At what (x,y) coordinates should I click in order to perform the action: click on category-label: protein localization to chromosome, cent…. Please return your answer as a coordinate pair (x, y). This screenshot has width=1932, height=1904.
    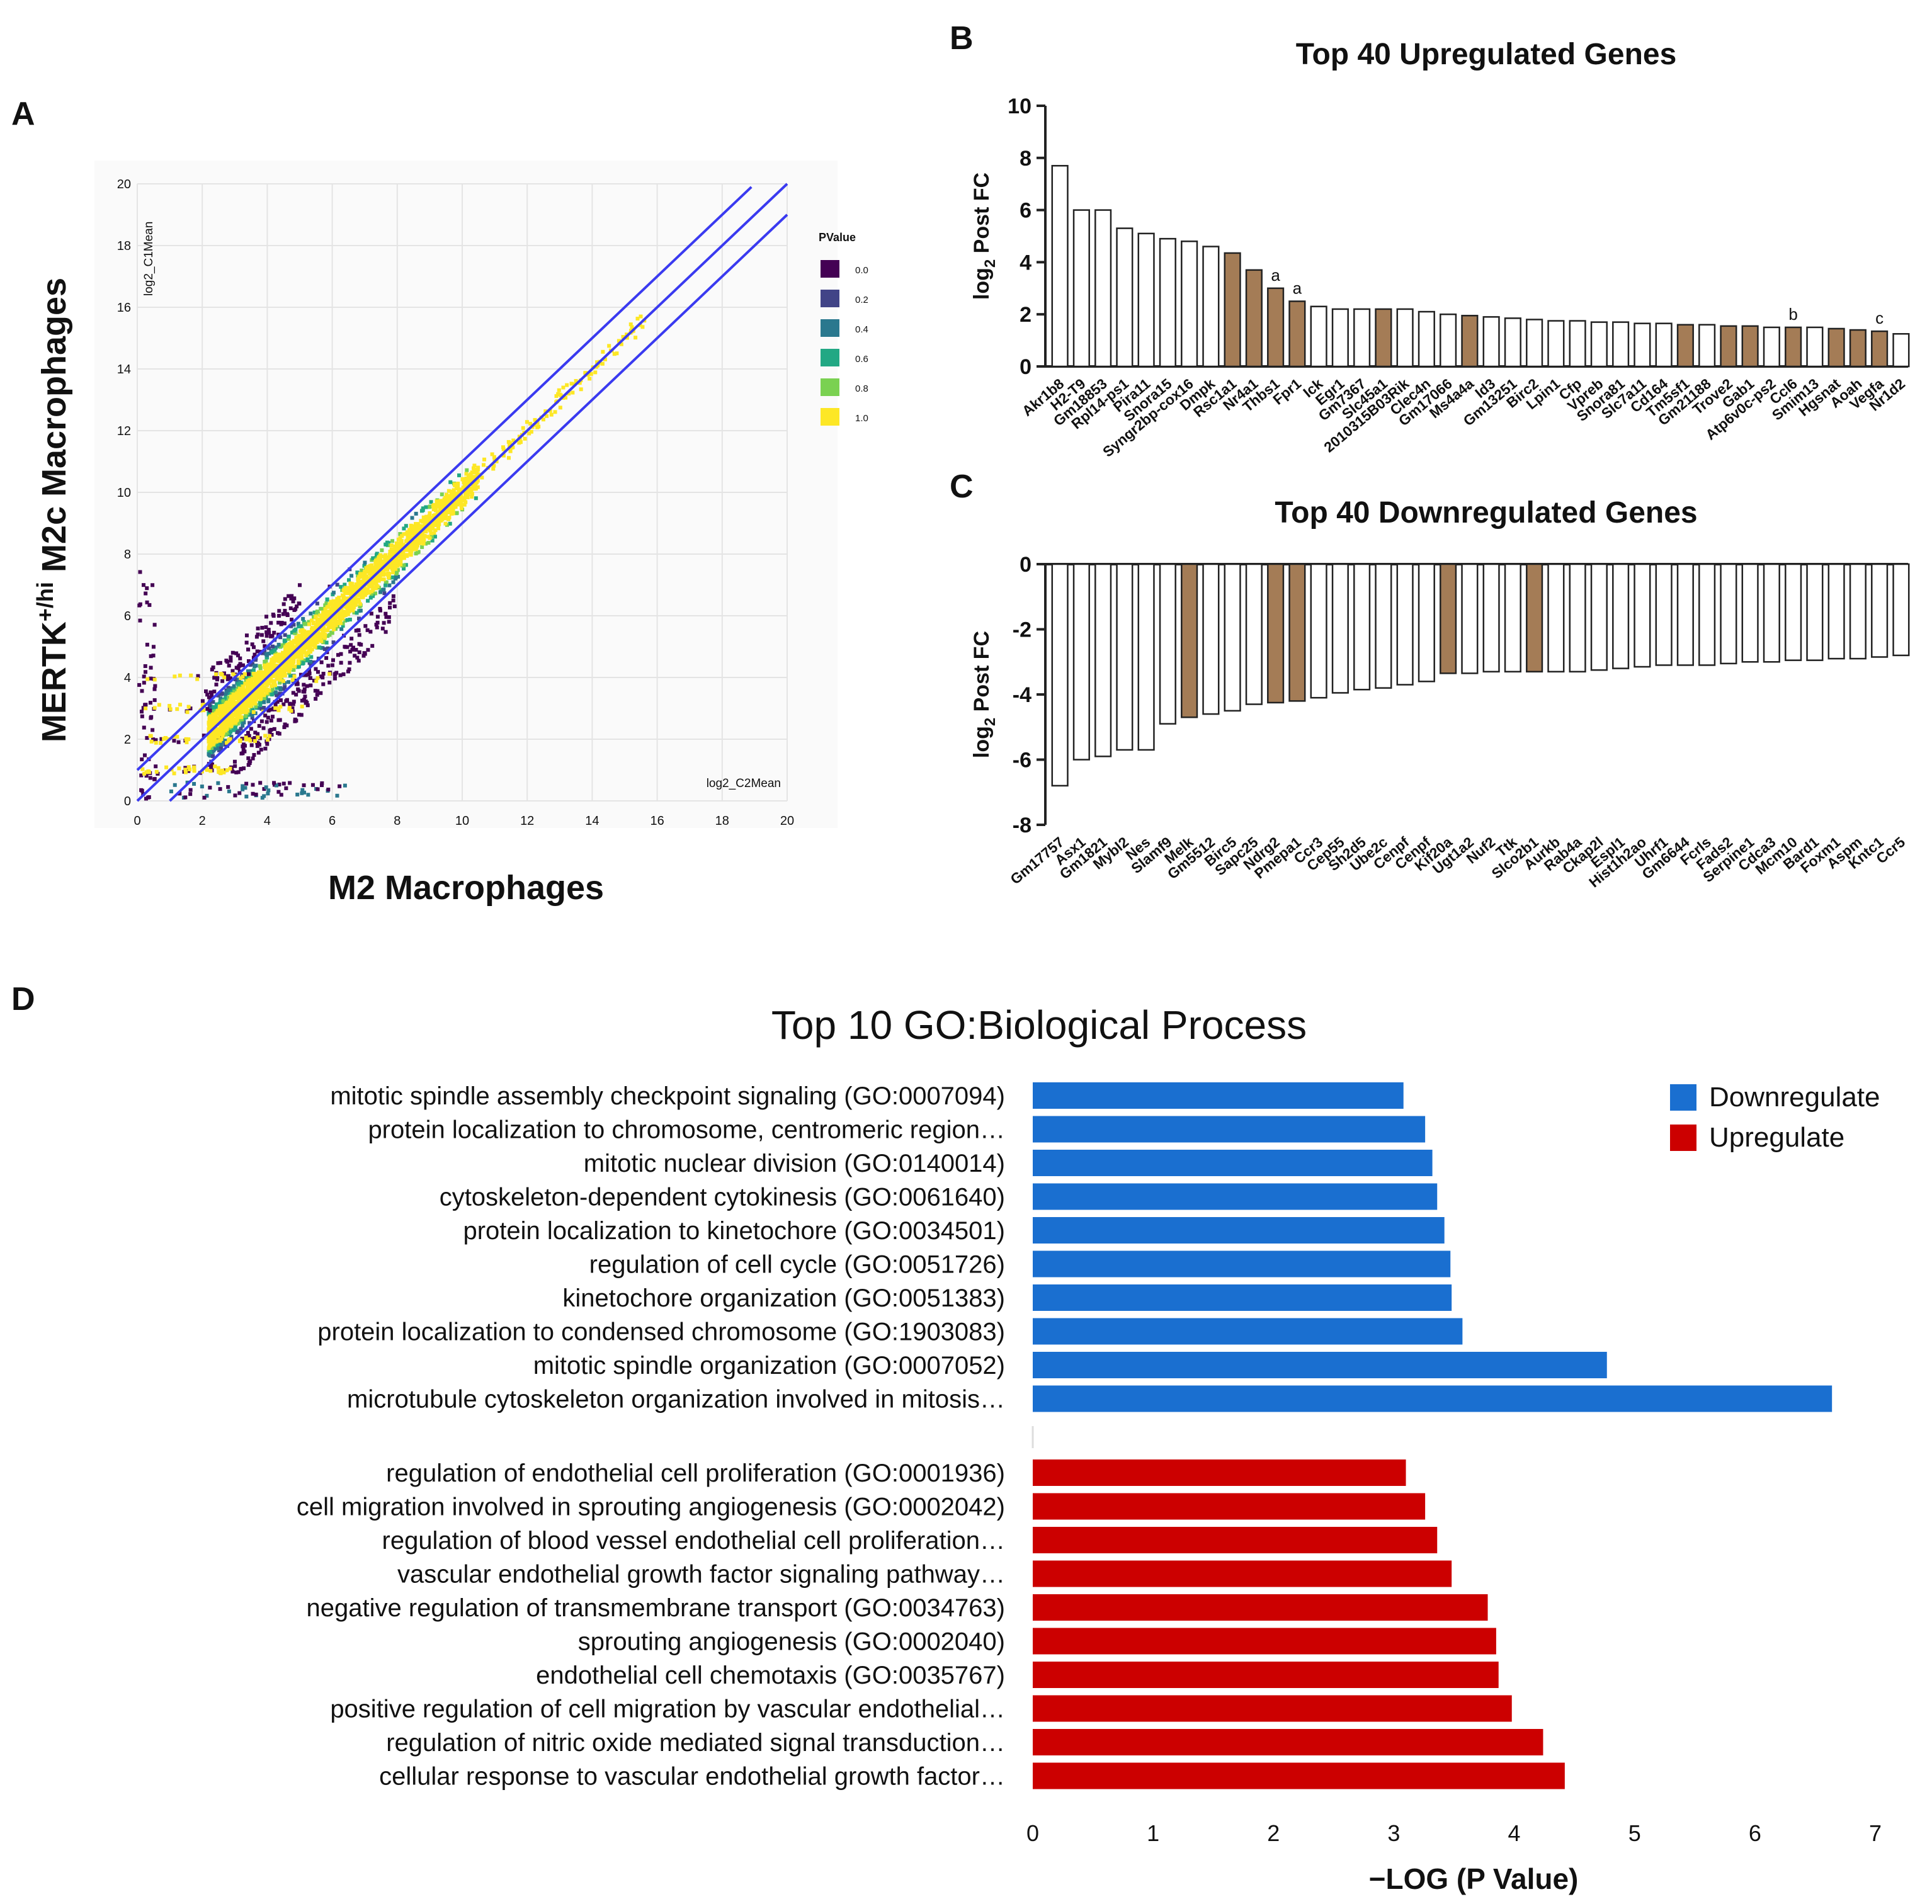
    Looking at the image, I should click on (687, 1130).